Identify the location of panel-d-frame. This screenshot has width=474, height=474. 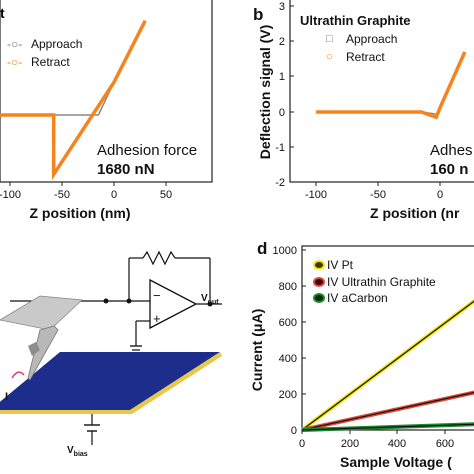
(387, 338).